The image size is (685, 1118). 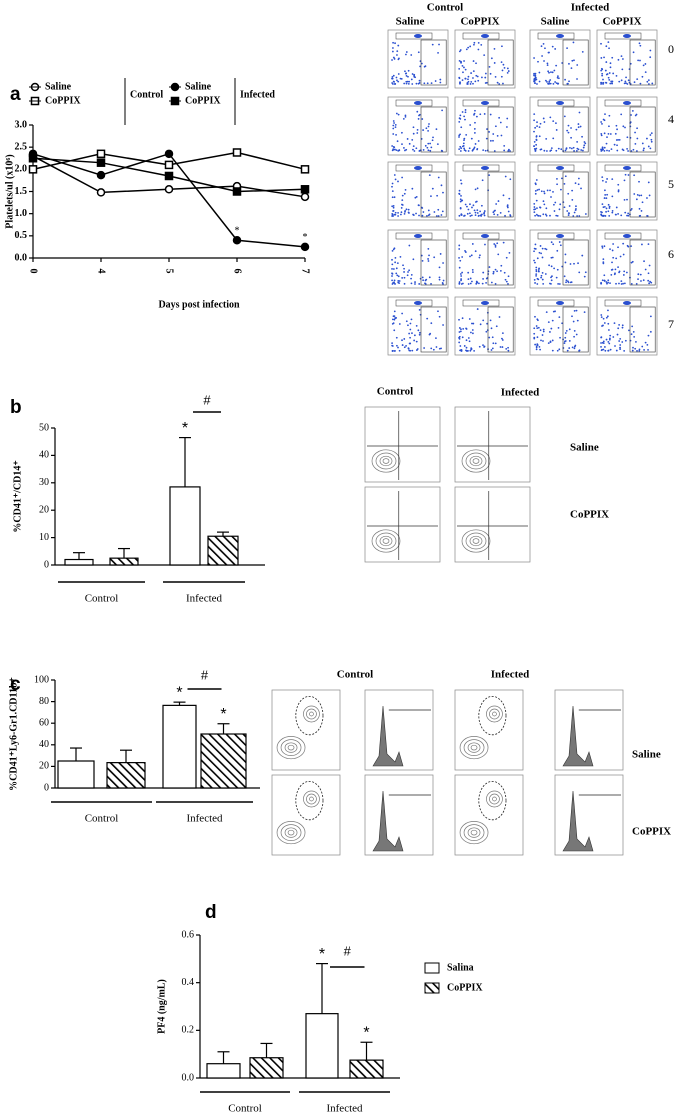 What do you see at coordinates (58, 86) in the screenshot?
I see `legend-label: Saline` at bounding box center [58, 86].